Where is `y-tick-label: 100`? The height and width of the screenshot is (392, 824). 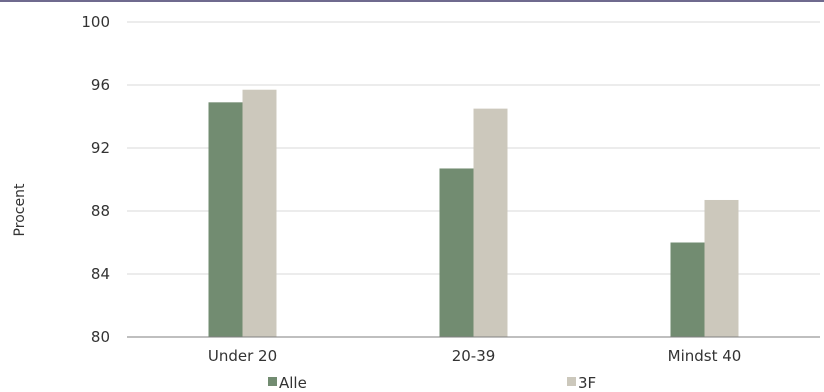 y-tick-label: 100 is located at coordinates (95, 22).